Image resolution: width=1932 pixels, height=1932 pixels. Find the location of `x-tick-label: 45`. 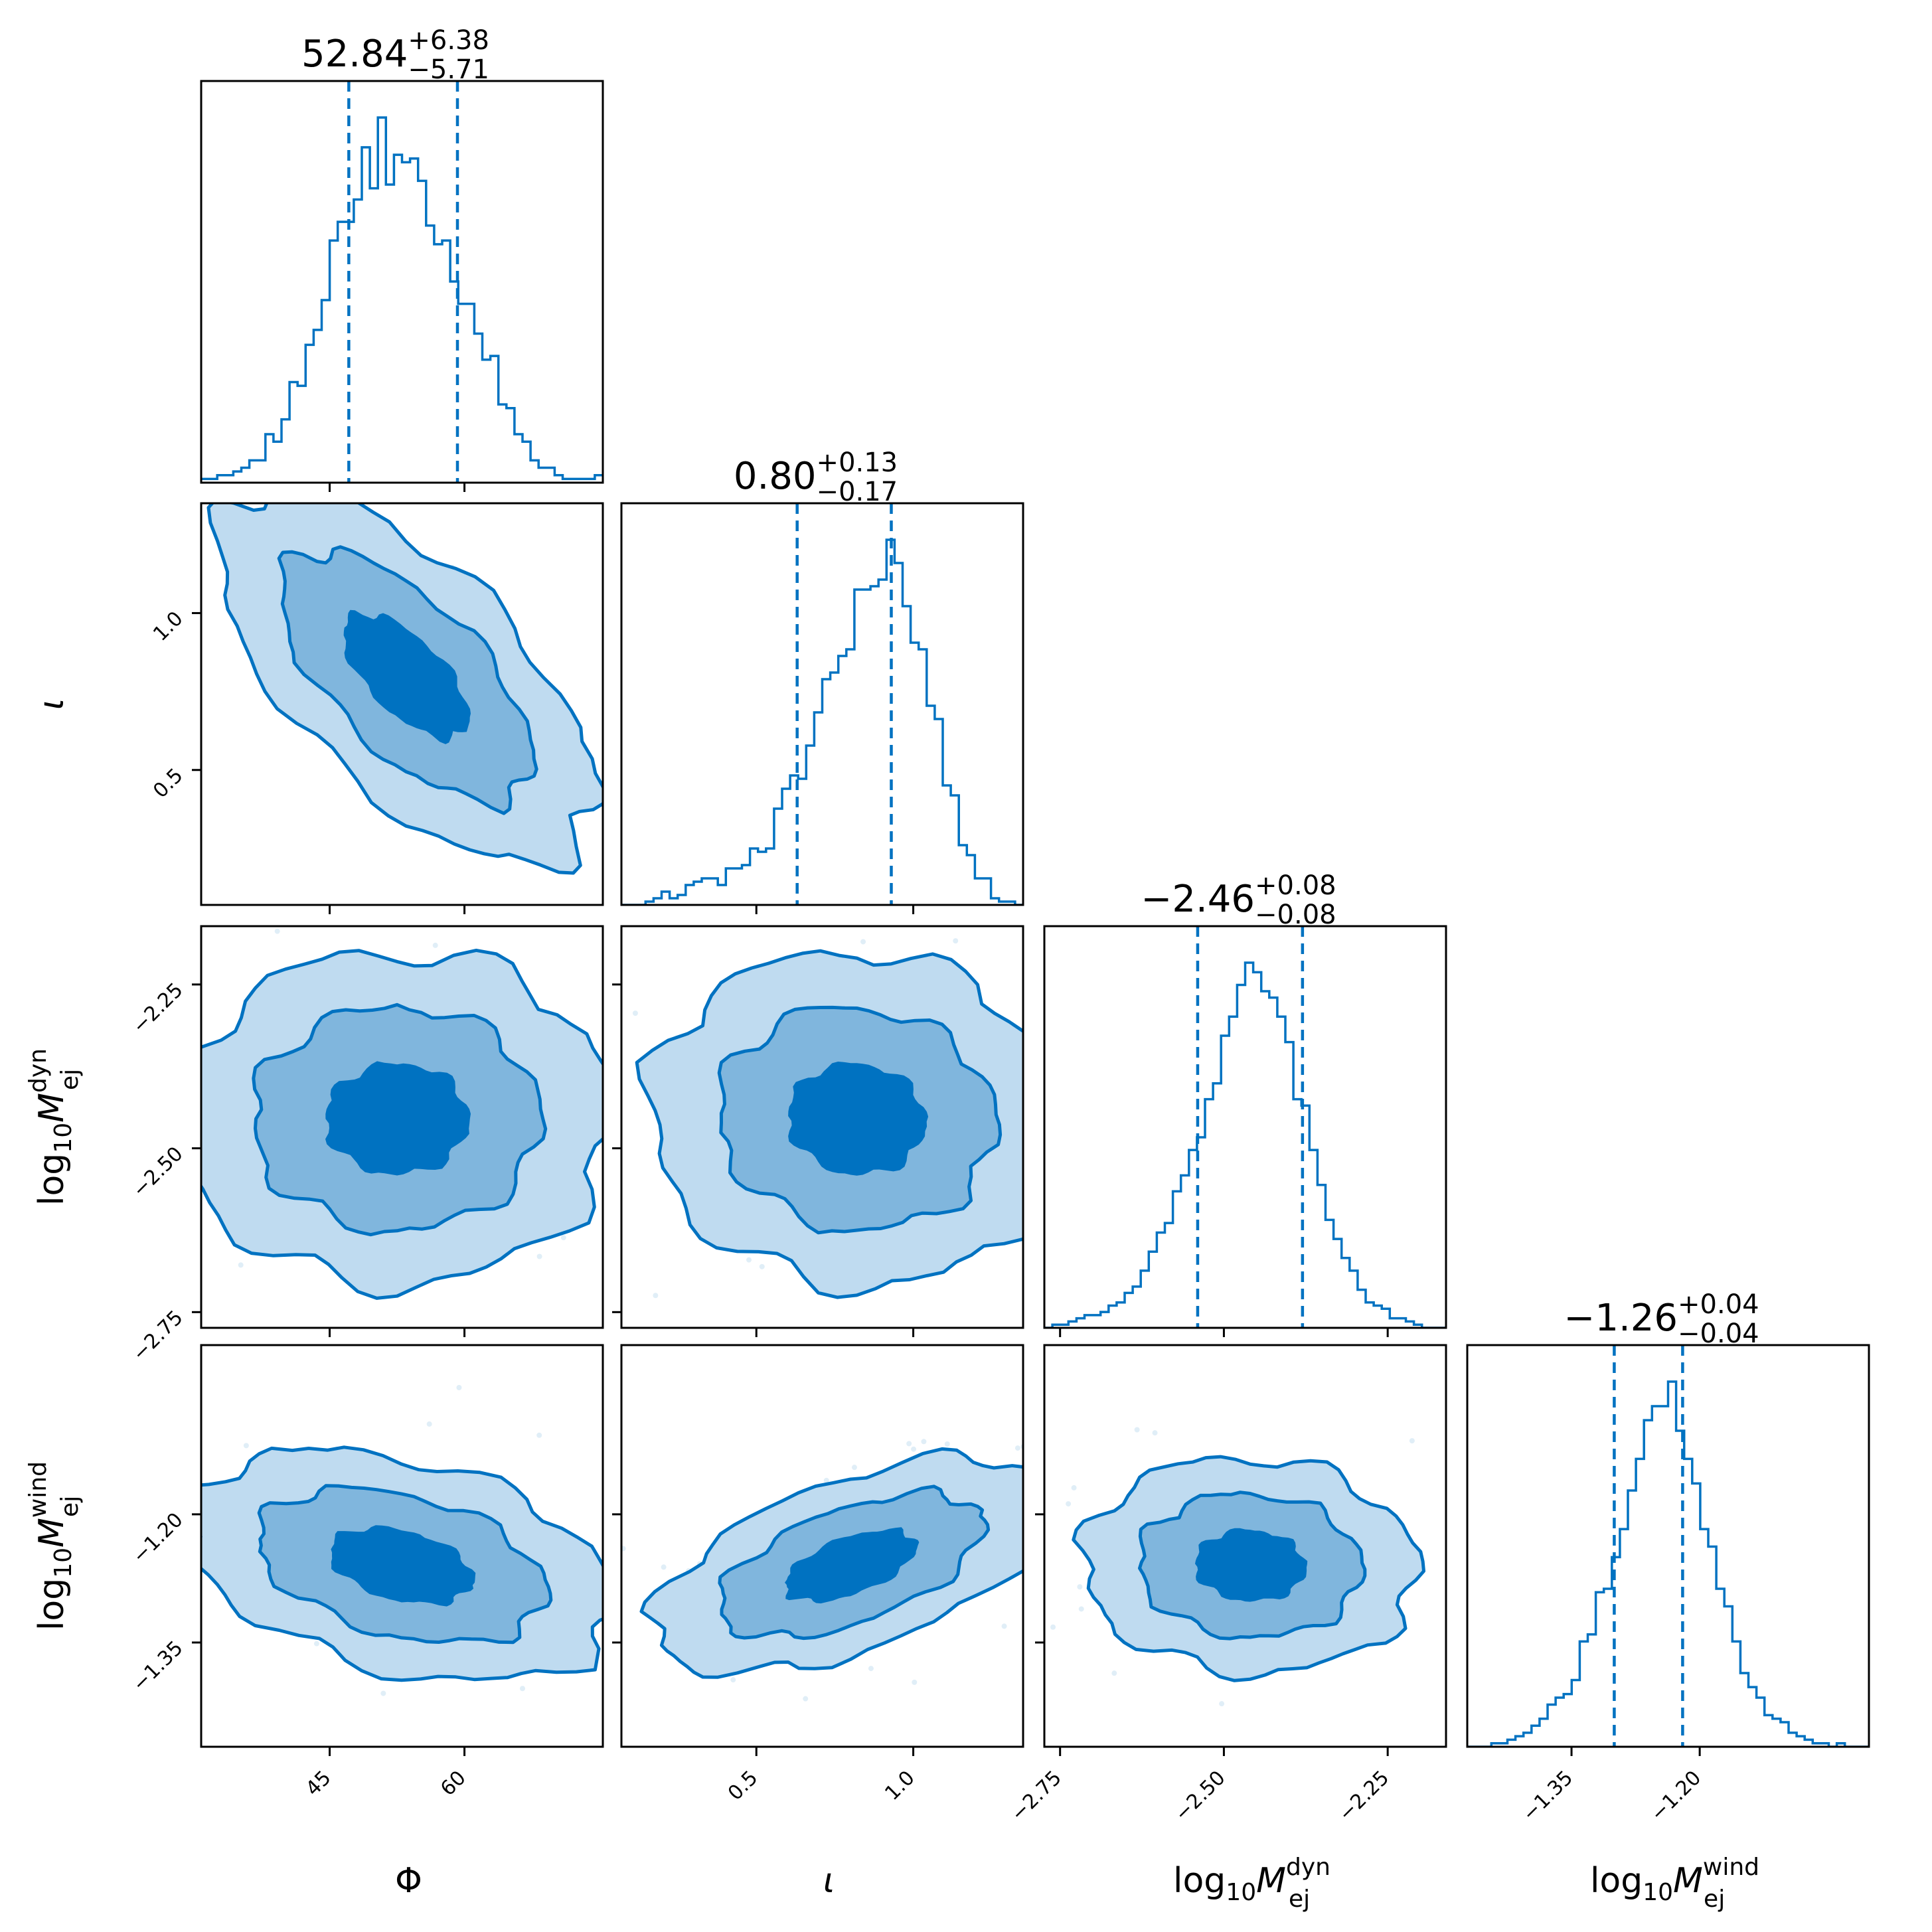

x-tick-label: 45 is located at coordinates (318, 1783).